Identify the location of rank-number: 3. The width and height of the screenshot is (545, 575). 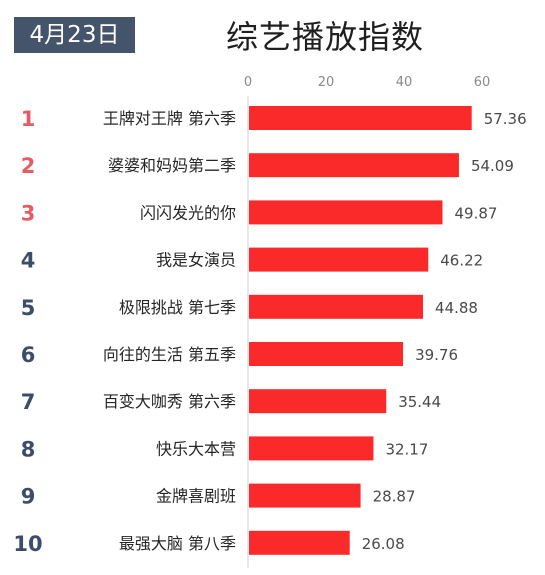
(28, 213).